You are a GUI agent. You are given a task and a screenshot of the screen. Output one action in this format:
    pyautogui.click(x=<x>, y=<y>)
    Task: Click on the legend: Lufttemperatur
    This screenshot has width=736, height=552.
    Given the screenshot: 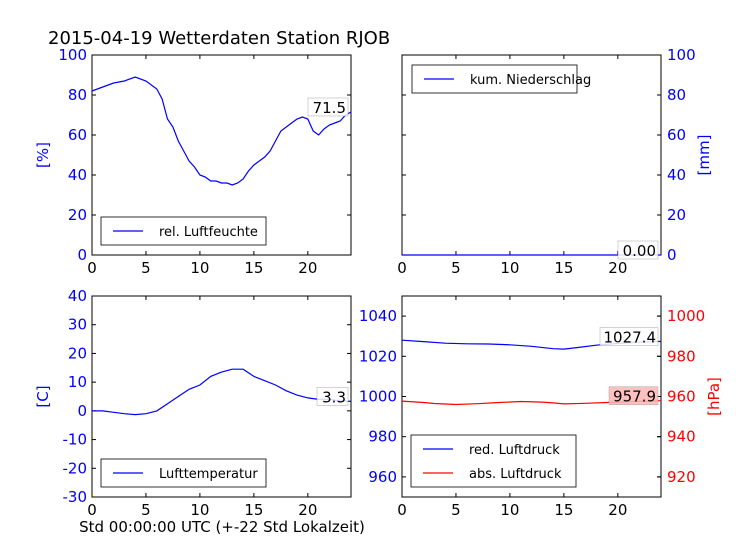 What is the action you would take?
    pyautogui.click(x=183, y=473)
    